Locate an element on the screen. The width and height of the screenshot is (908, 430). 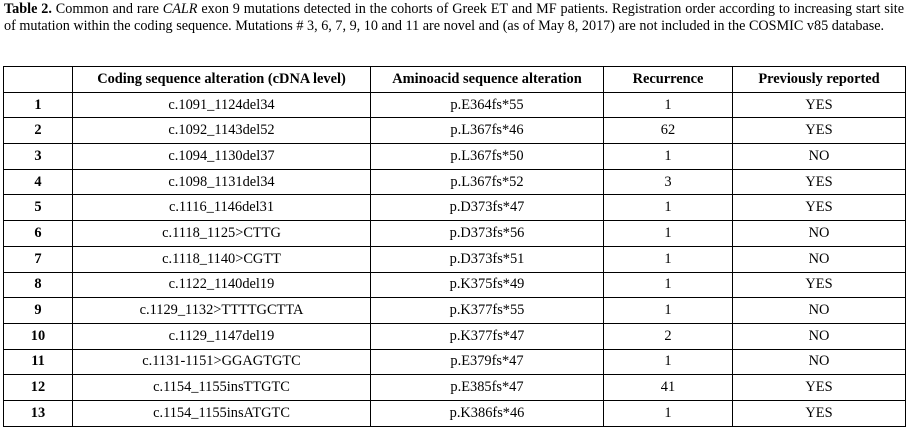
cell-aminoacid-alteration: p.K386fs*46 is located at coordinates (487, 413).